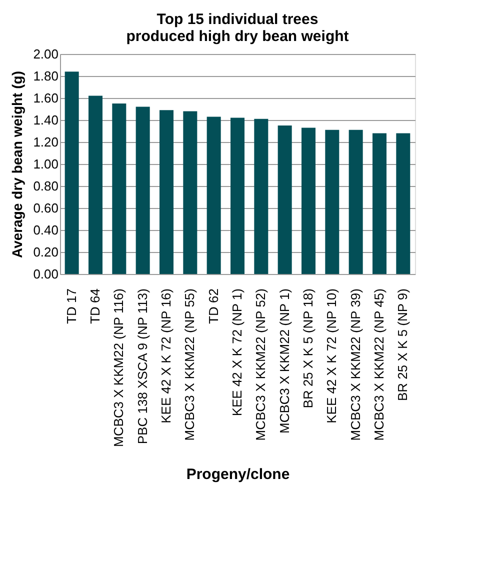 Image resolution: width=489 pixels, height=570 pixels. I want to click on text: Top 15 individual trees, so click(237, 19).